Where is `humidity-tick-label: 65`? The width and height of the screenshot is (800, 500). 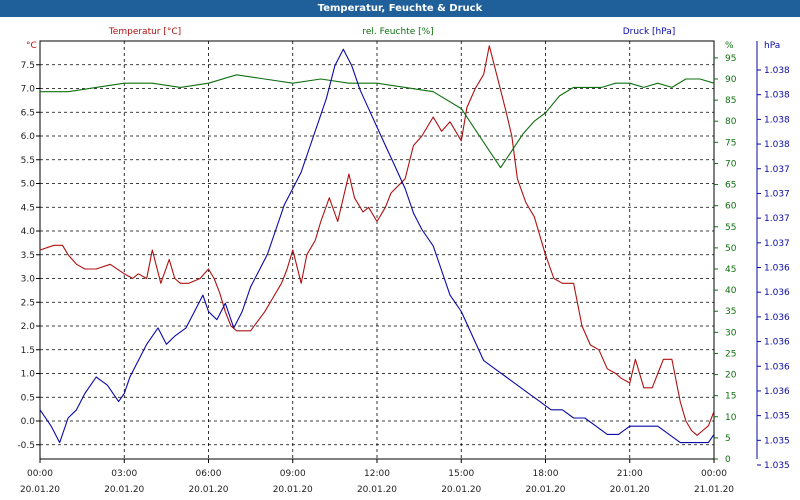 humidity-tick-label: 65 is located at coordinates (730, 186).